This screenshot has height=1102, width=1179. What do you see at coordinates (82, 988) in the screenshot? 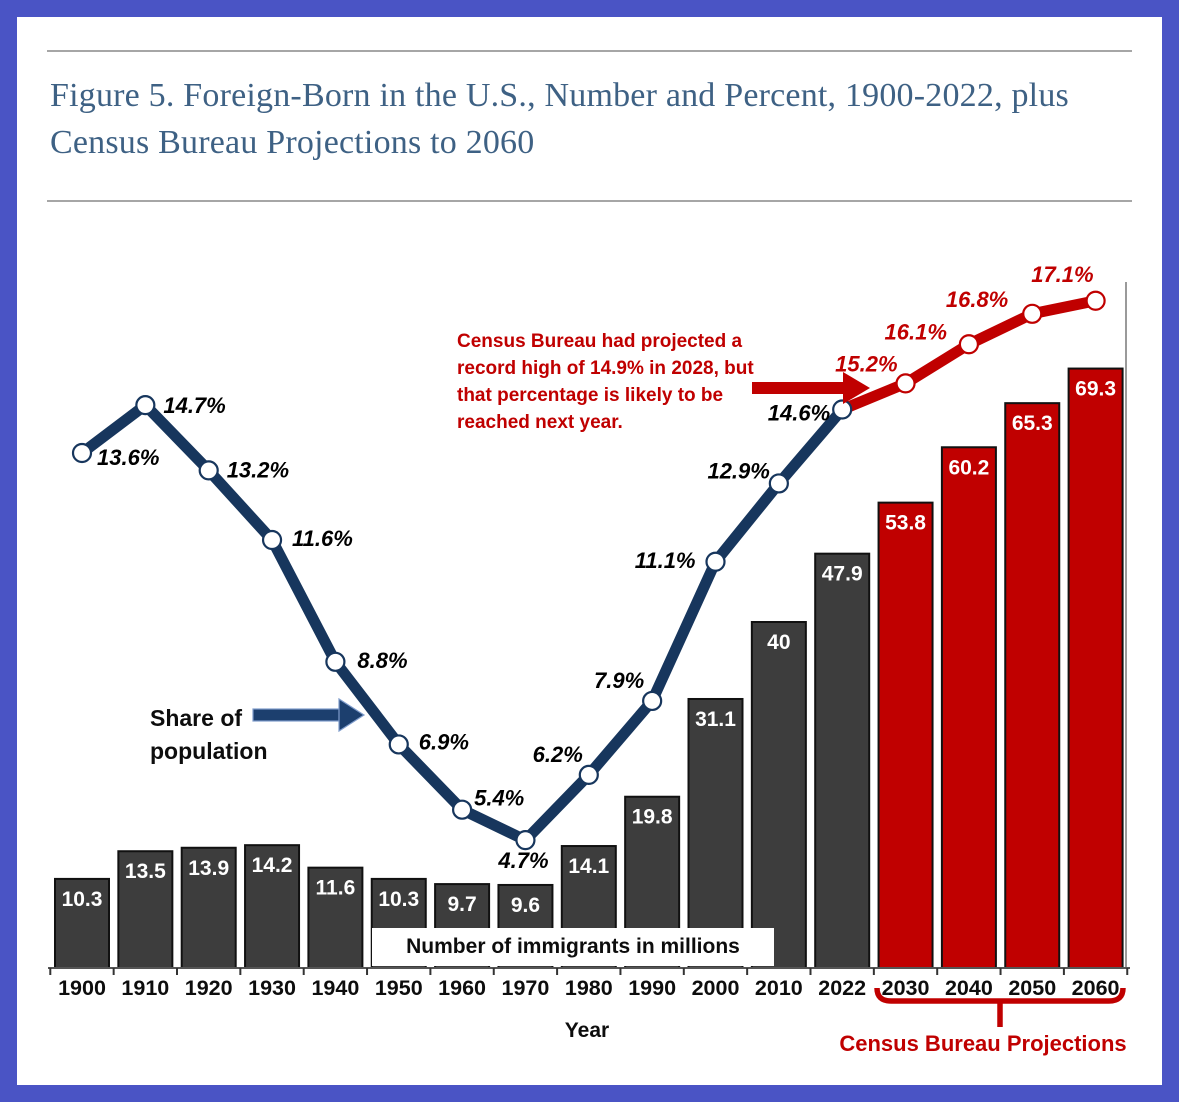
I see `x-tick-label: 1900` at bounding box center [82, 988].